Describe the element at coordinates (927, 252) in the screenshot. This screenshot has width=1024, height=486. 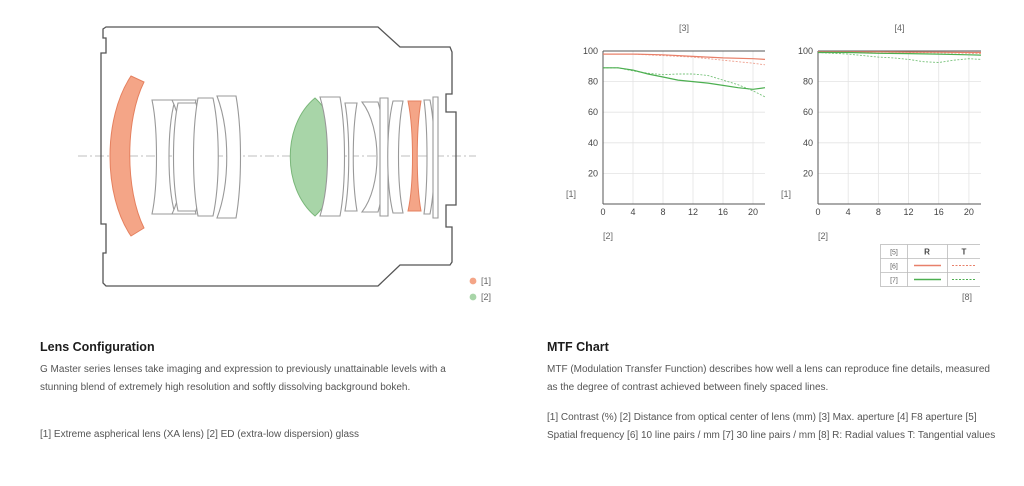
I see `legend-header-radial: R` at that location.